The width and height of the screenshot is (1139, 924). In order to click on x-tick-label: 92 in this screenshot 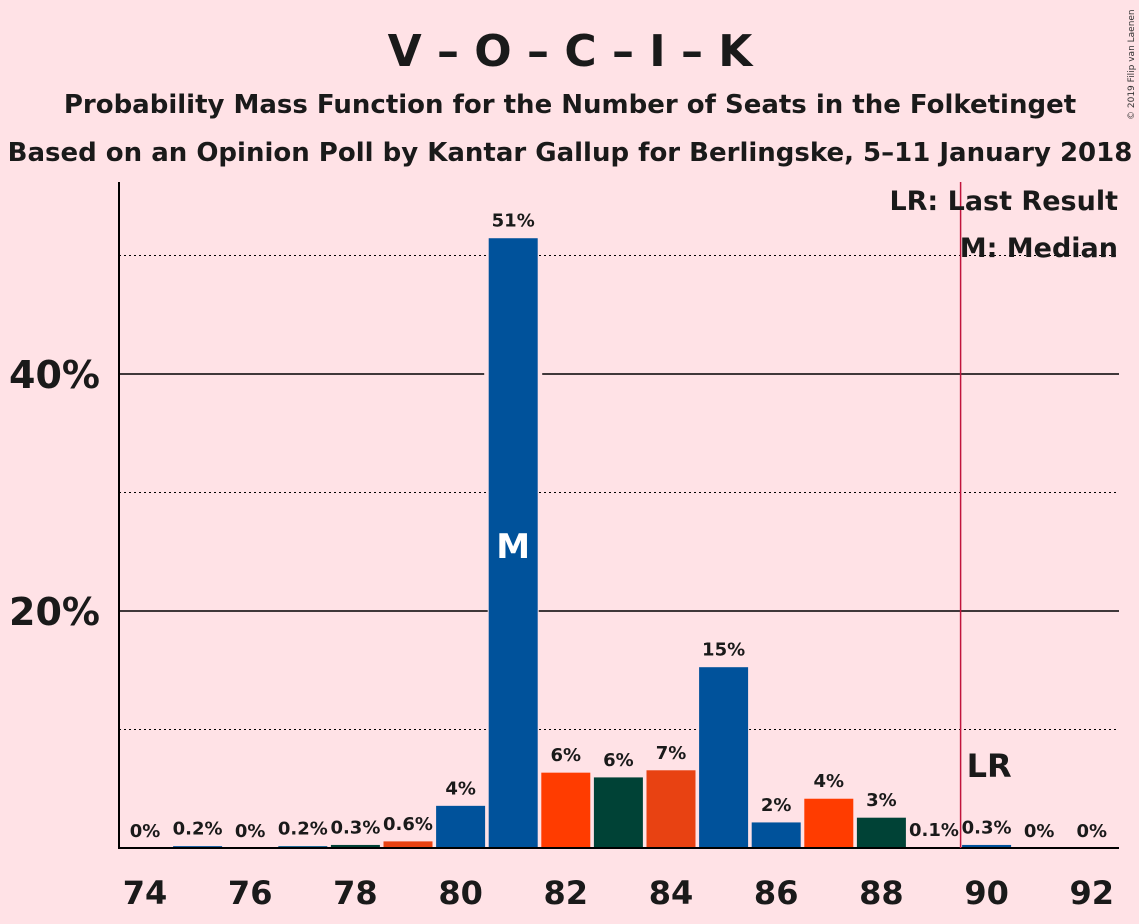, I will do `click(1092, 893)`.